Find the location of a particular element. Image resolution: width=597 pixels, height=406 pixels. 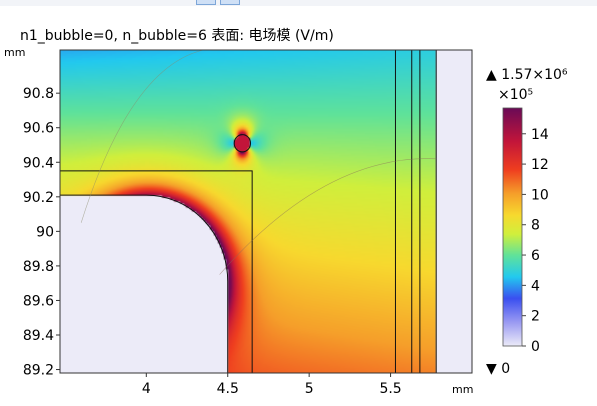

bubble-outline is located at coordinates (242, 143).